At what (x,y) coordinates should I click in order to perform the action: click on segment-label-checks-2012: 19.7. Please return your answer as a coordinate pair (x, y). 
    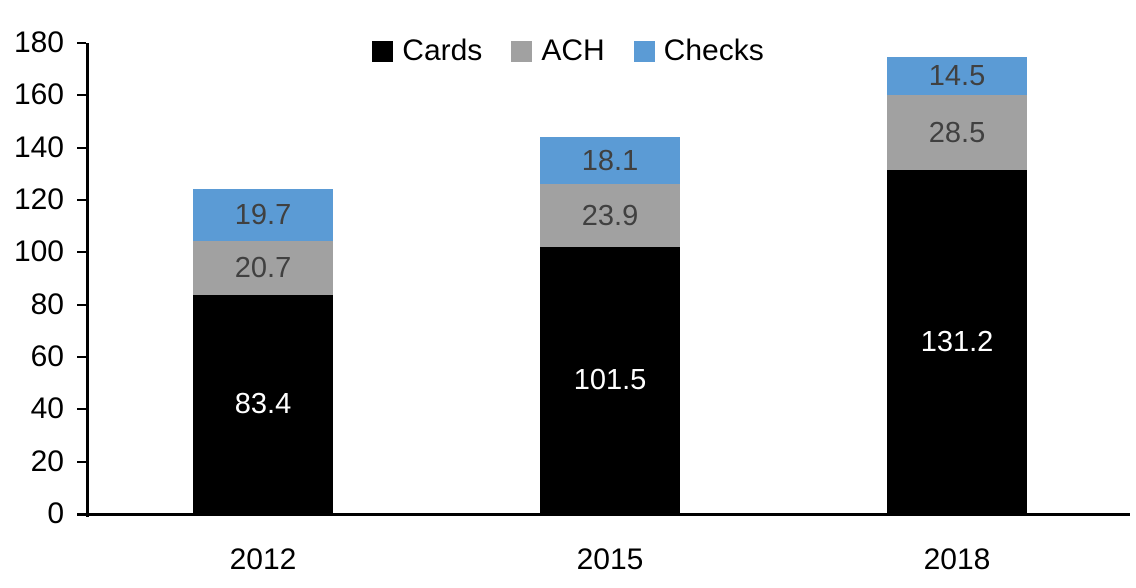
    Looking at the image, I should click on (263, 215).